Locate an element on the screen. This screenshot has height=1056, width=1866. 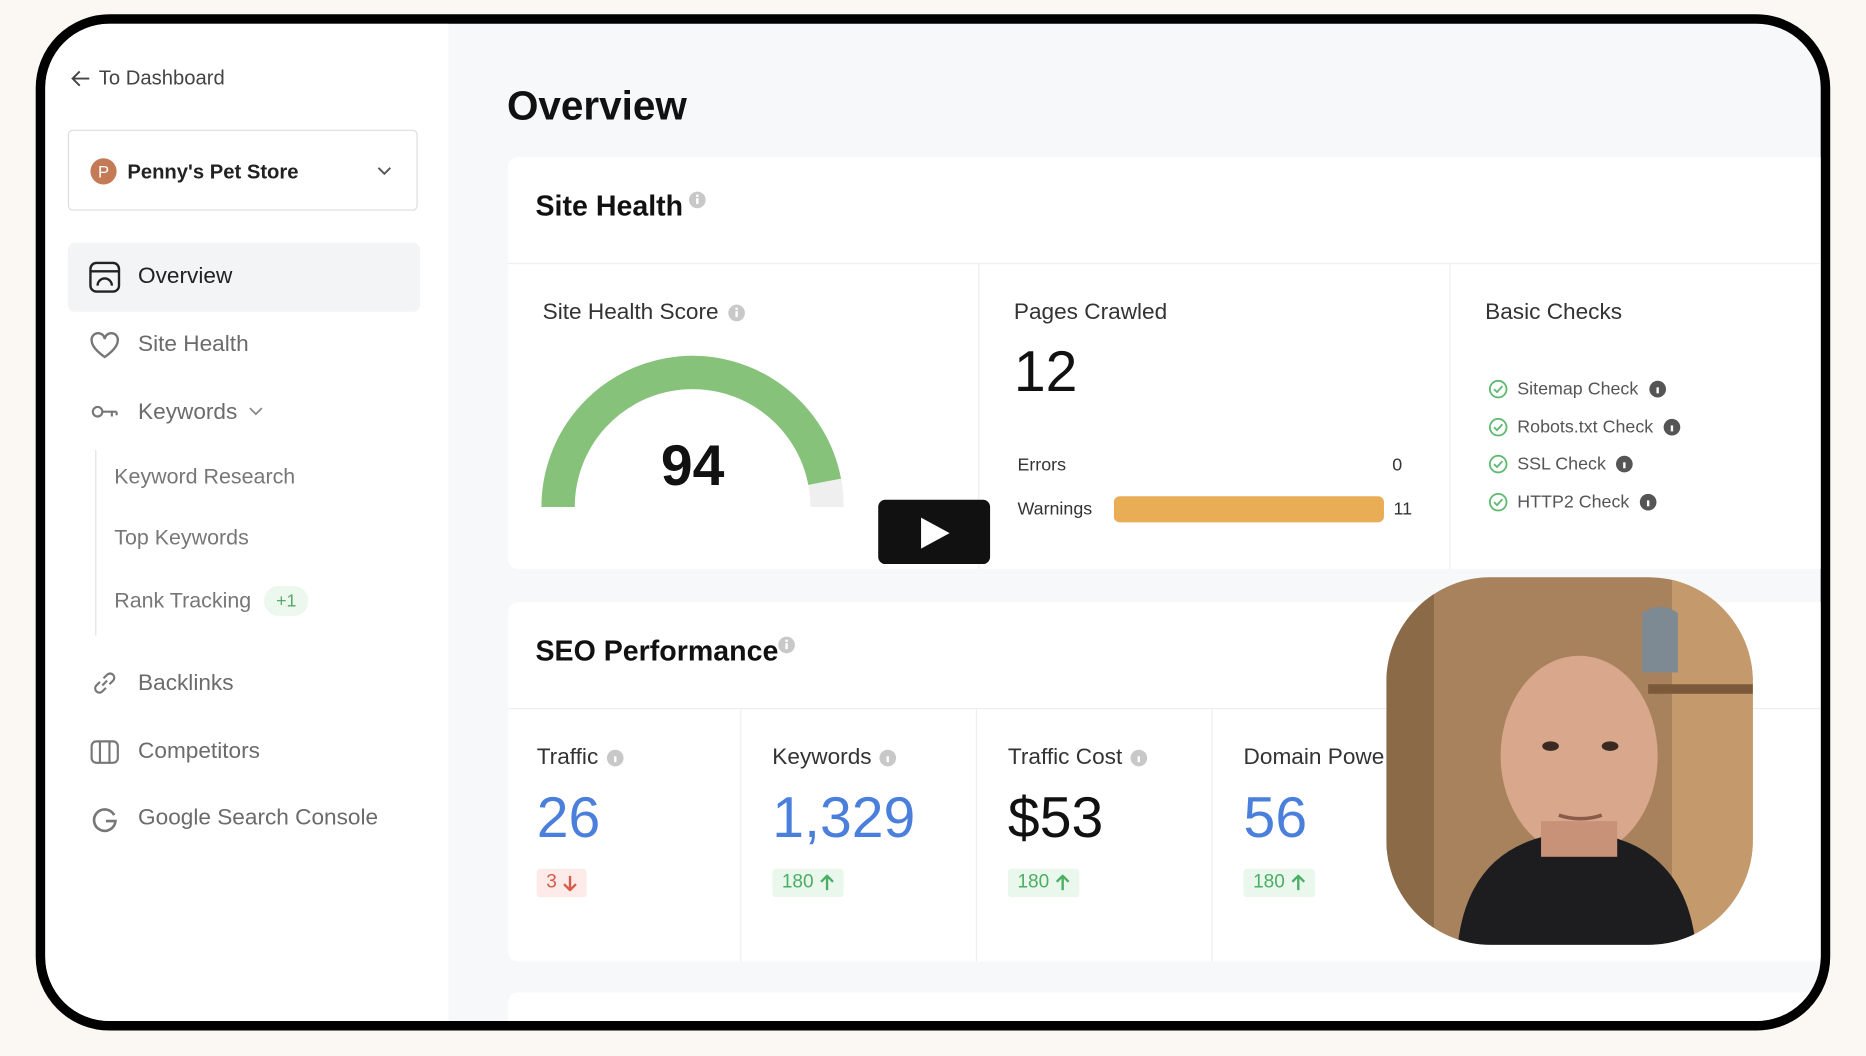
metric-value: 12 is located at coordinates (1045, 372).